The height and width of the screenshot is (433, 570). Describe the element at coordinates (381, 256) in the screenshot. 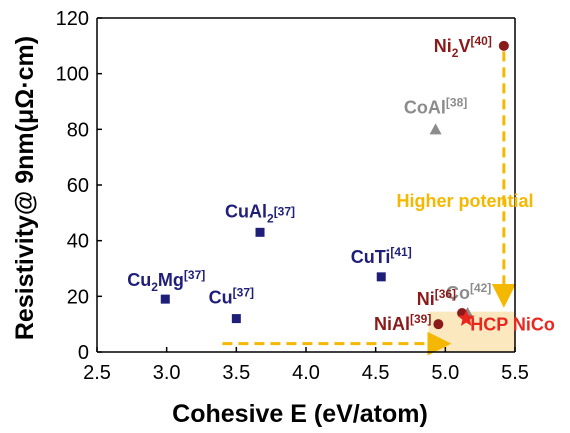

I see `data-point-label: CuTi[41]` at that location.